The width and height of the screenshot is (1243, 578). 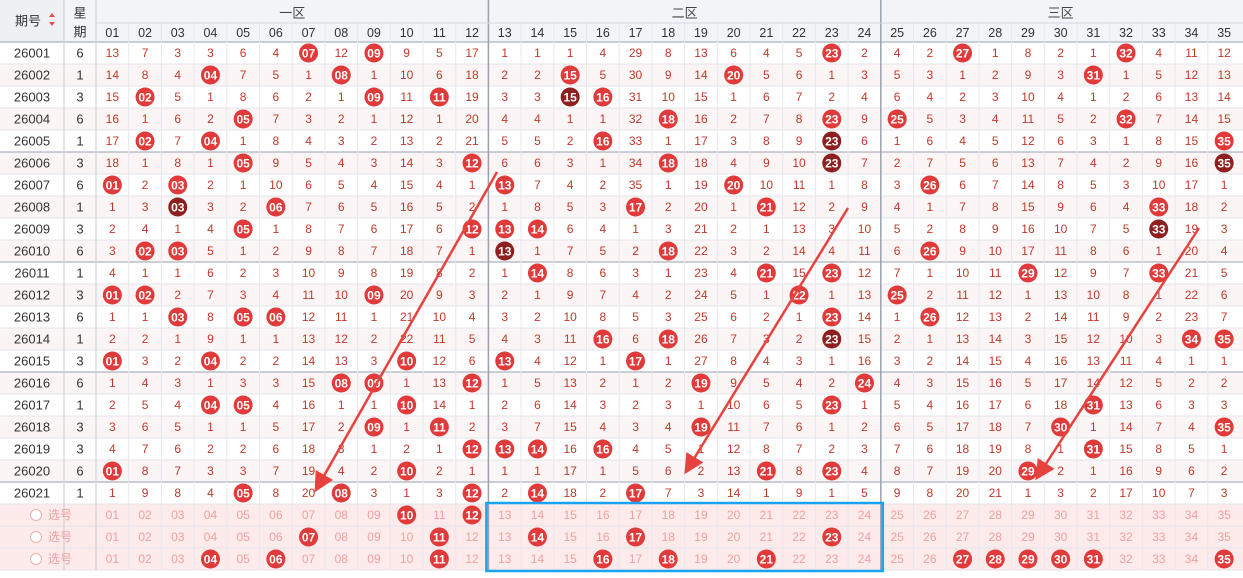 I want to click on select-number: 24, so click(x=865, y=515).